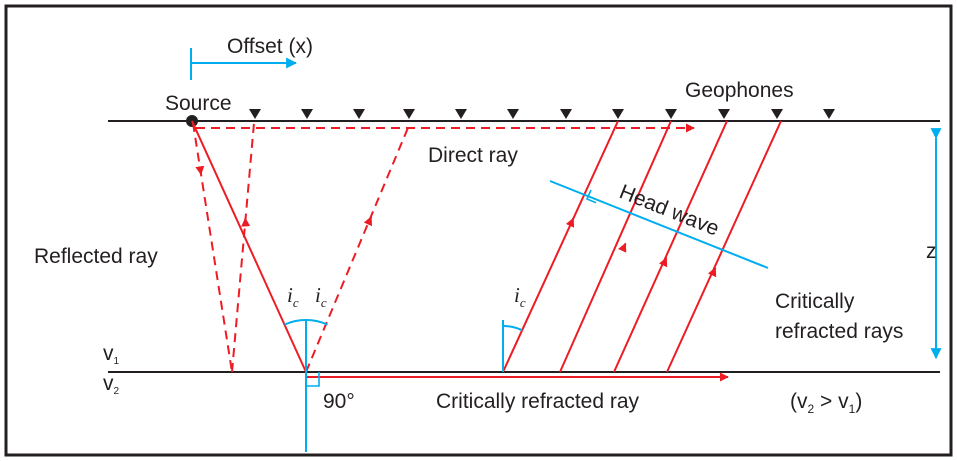  I want to click on velocity-relation-close: ), so click(858, 401).